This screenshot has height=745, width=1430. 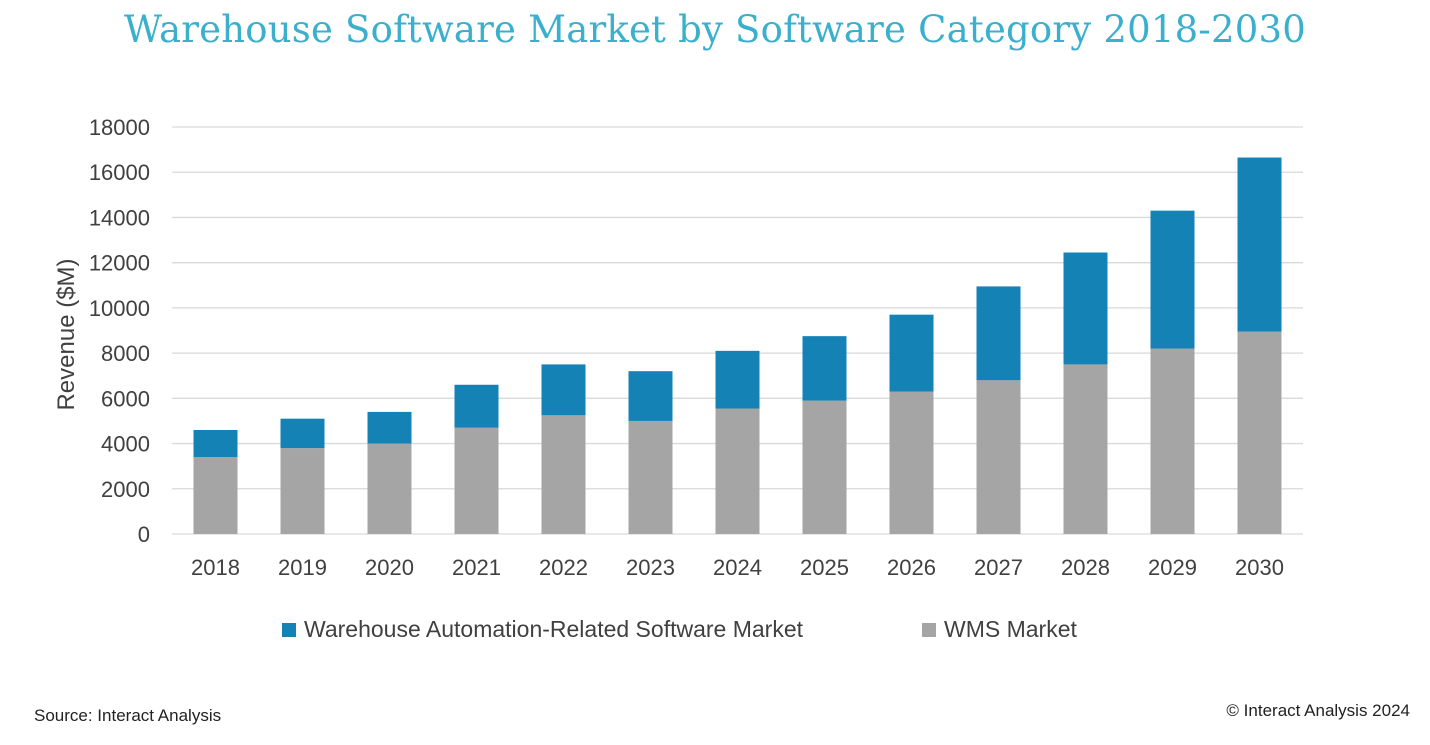 I want to click on x-tick-label: 2027, so click(x=998, y=567).